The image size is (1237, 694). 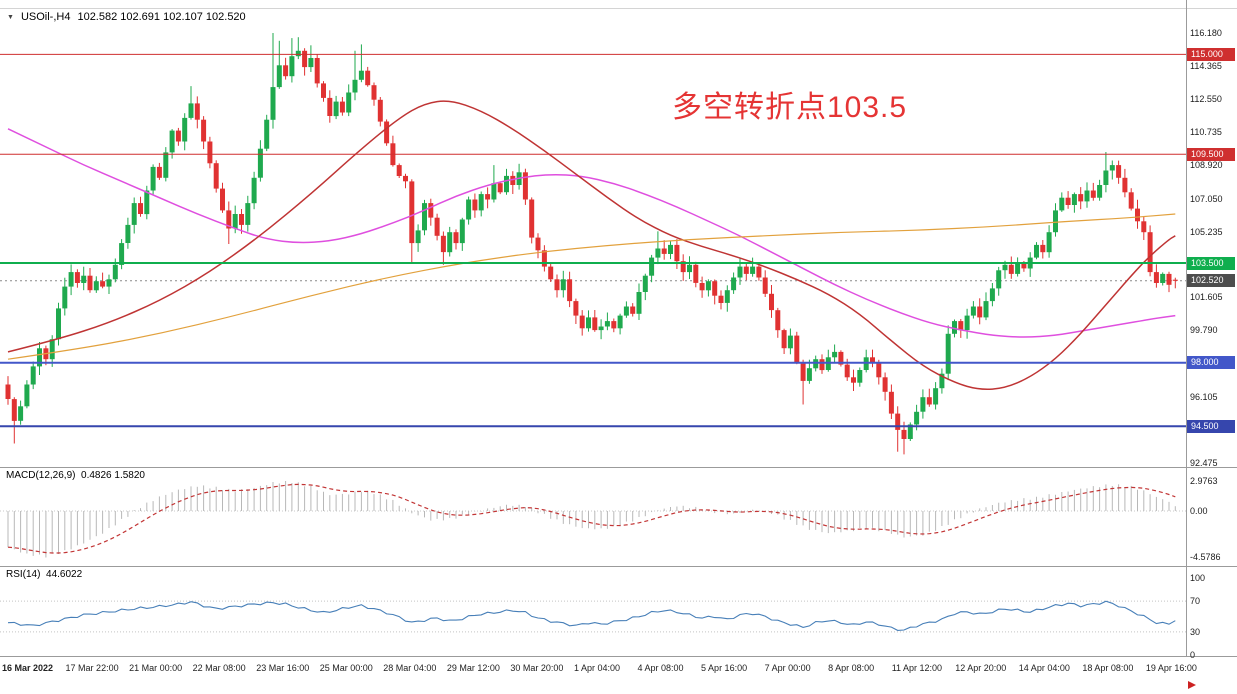 I want to click on time-axis-label: 19 Apr 16:00, so click(x=1171, y=668).